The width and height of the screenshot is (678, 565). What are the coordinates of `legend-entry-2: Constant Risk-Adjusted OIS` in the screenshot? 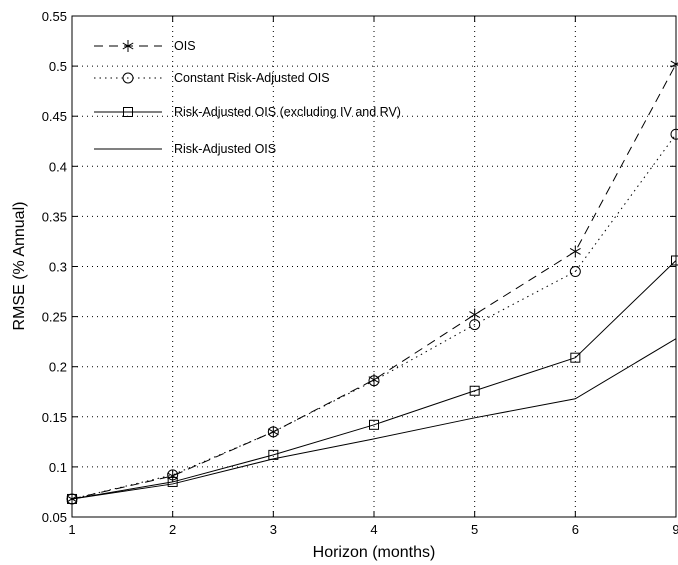 It's located at (212, 78).